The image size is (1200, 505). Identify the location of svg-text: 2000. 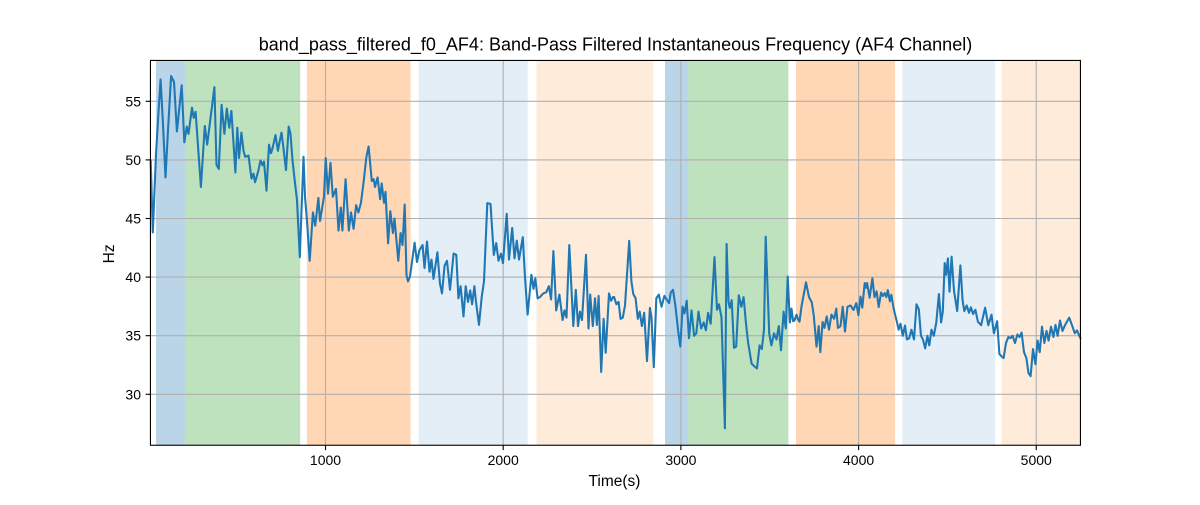
(503, 460).